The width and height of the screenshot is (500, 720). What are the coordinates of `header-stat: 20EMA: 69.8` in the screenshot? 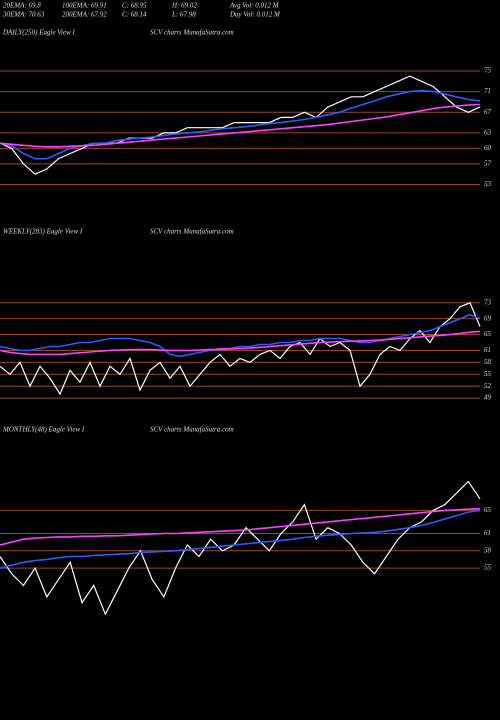 It's located at (22, 6).